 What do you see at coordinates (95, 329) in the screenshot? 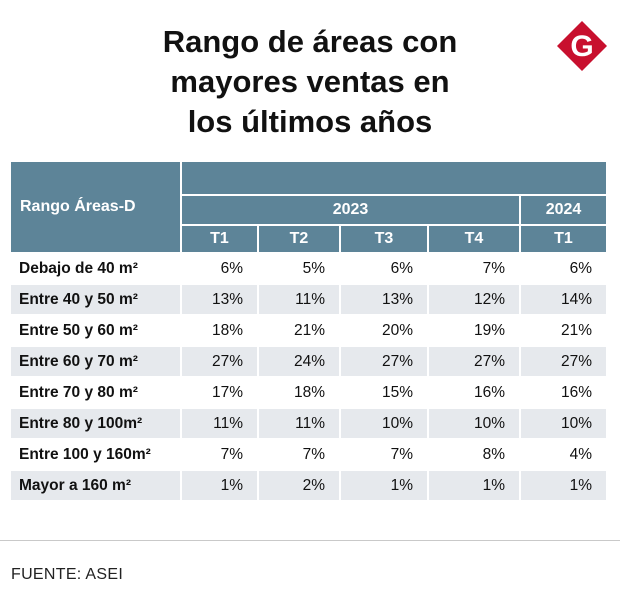
I see `row-label: Entre 50 y 60 m²` at bounding box center [95, 329].